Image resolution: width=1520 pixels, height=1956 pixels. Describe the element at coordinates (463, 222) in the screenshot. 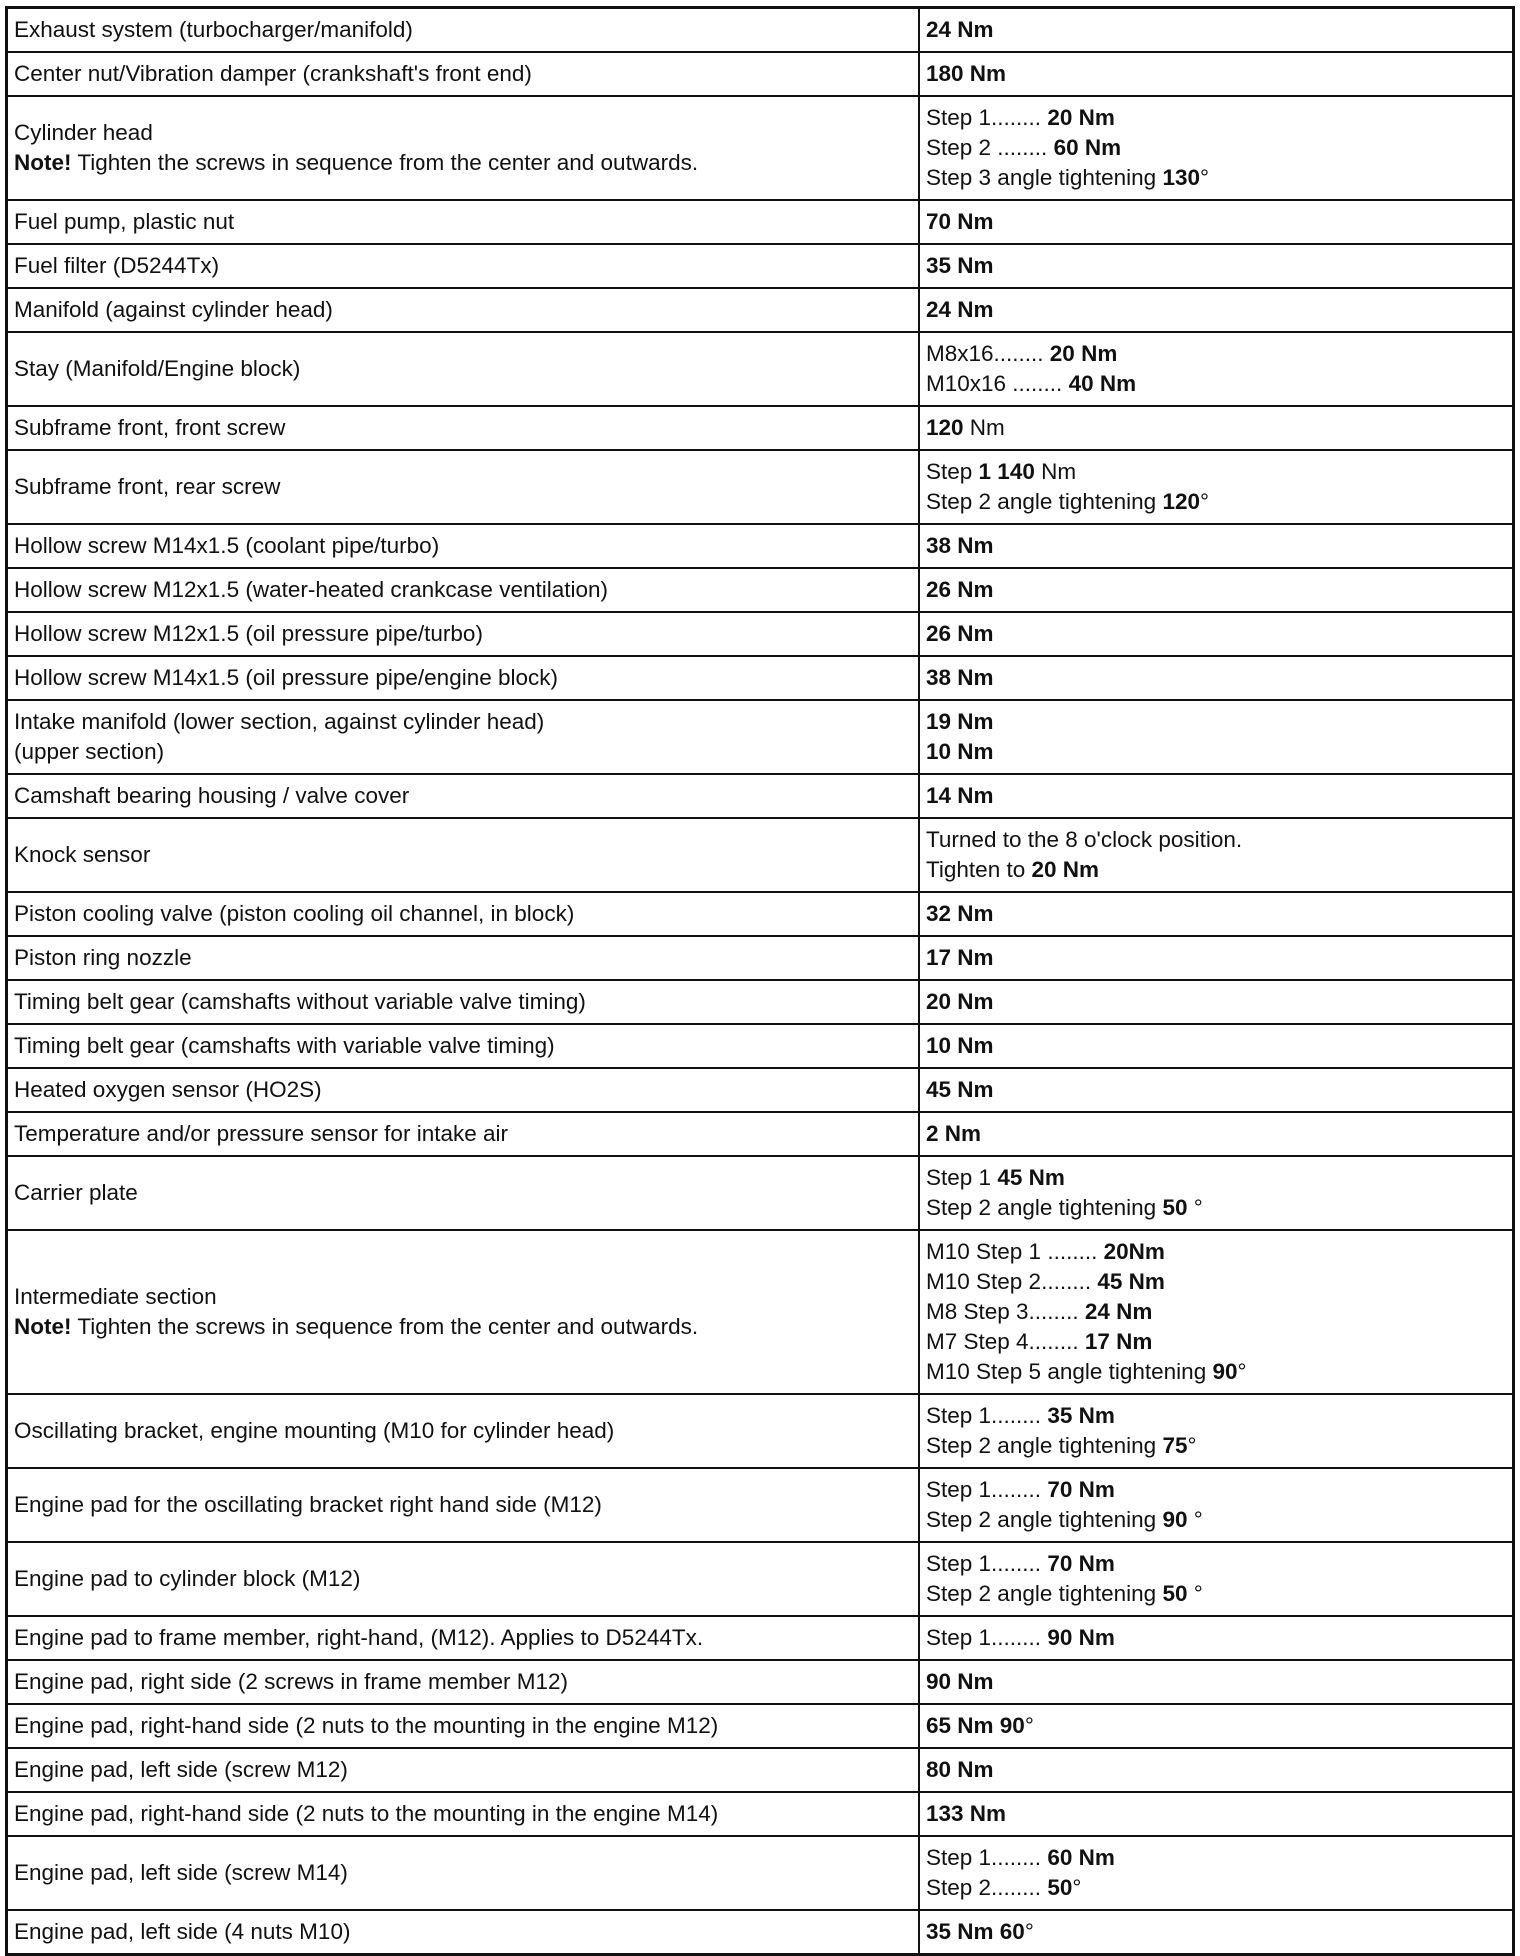

I see `cell-line: Fuel pump, plastic nut` at that location.